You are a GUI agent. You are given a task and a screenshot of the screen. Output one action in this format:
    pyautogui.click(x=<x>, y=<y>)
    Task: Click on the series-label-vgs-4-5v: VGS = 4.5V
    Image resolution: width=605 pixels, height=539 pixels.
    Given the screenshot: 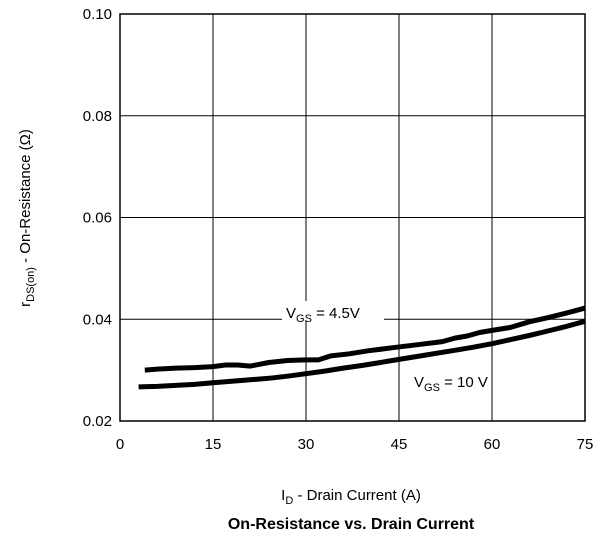 What is the action you would take?
    pyautogui.click(x=333, y=313)
    